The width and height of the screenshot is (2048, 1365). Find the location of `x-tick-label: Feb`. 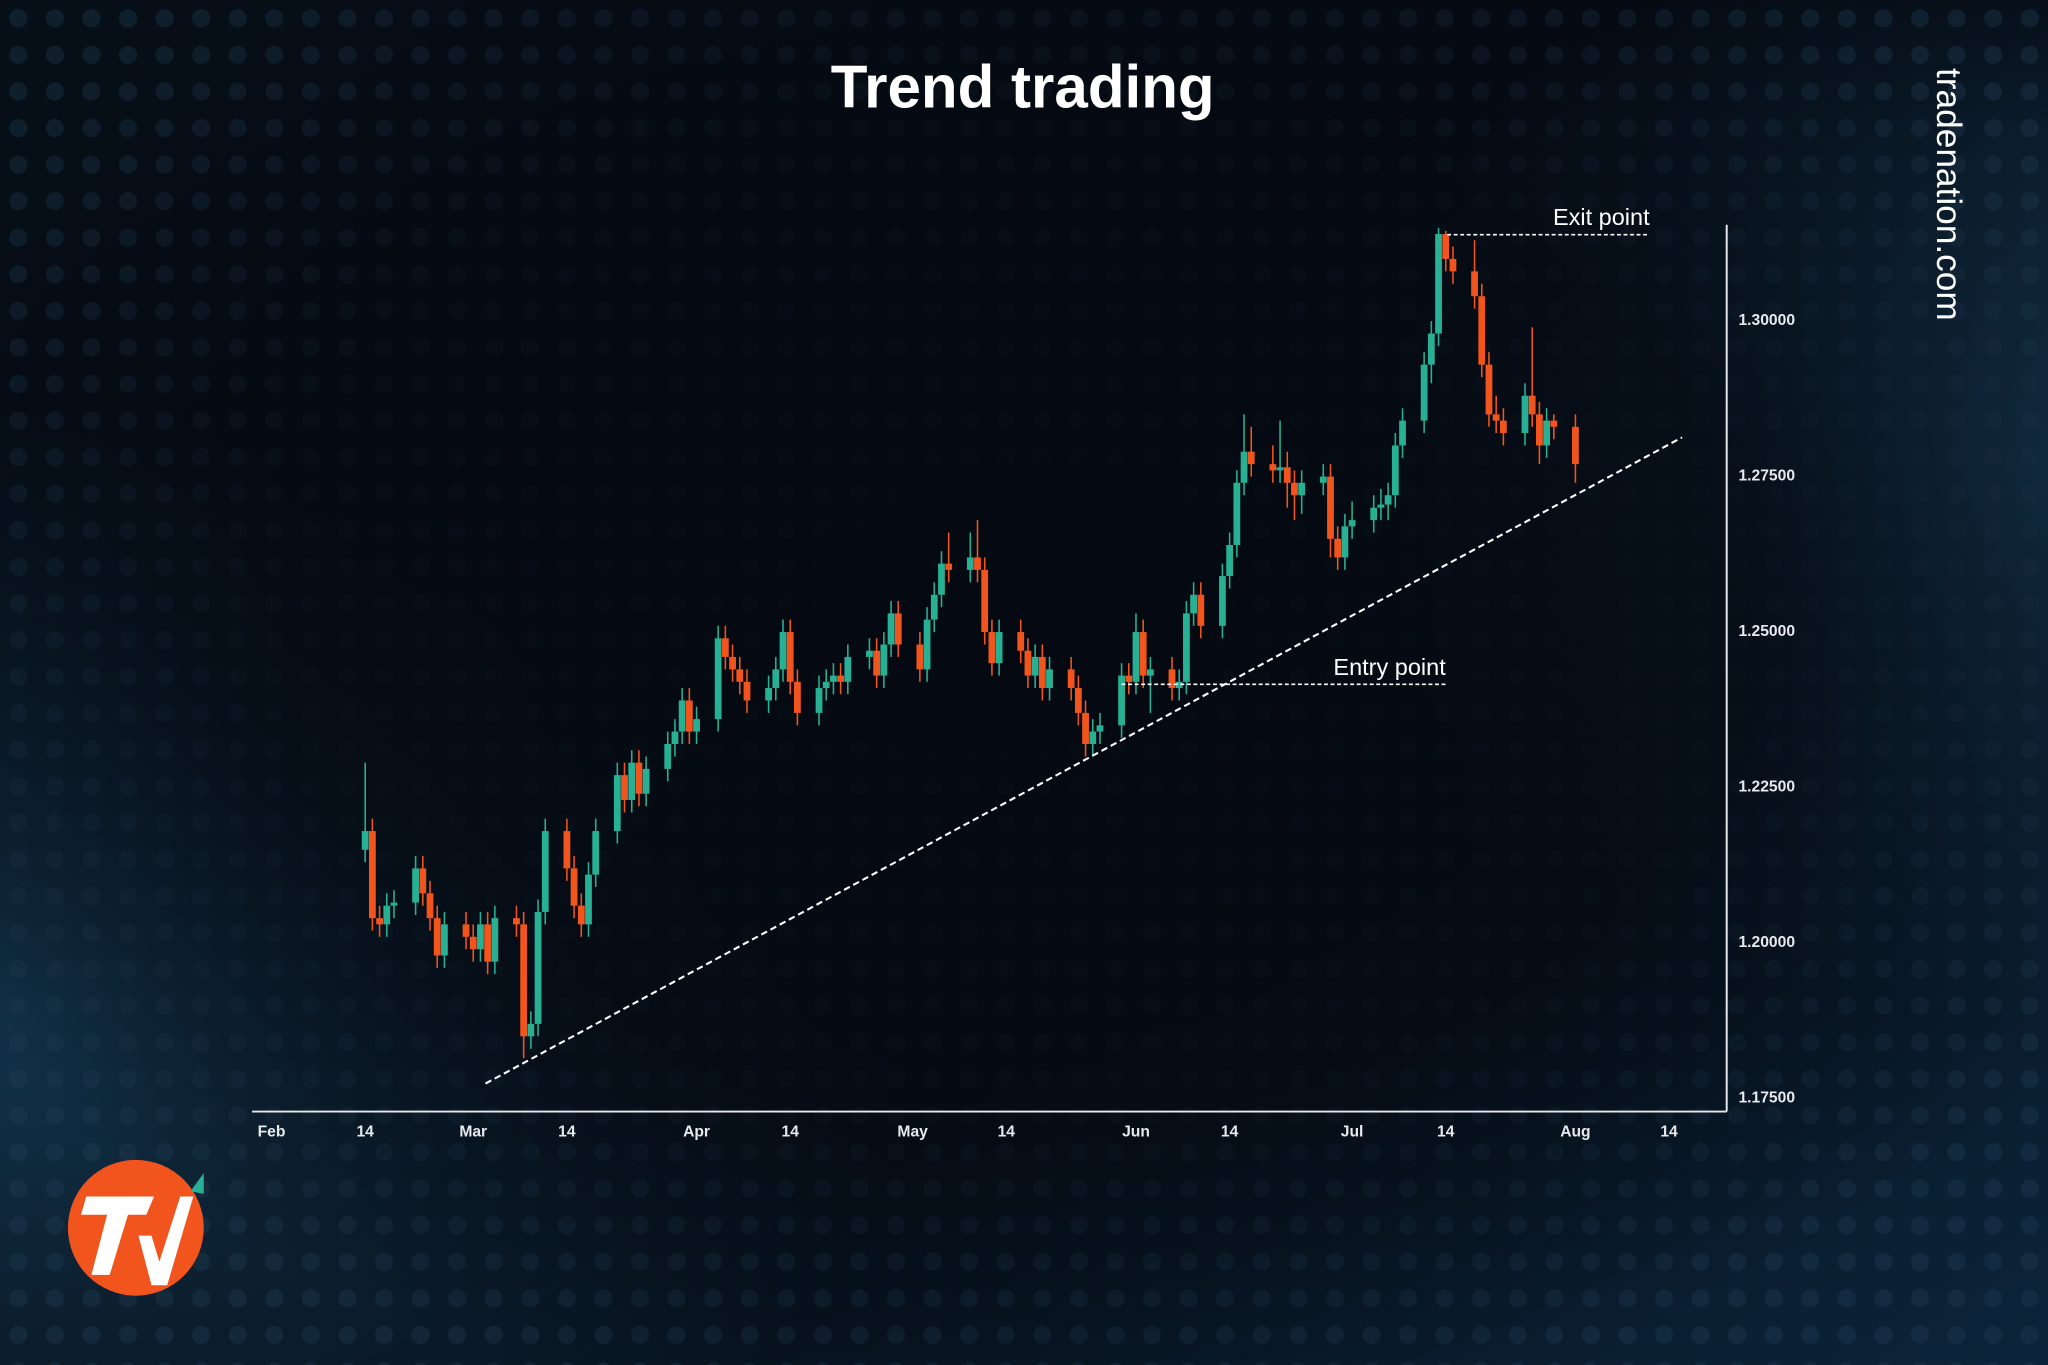

x-tick-label: Feb is located at coordinates (272, 1132).